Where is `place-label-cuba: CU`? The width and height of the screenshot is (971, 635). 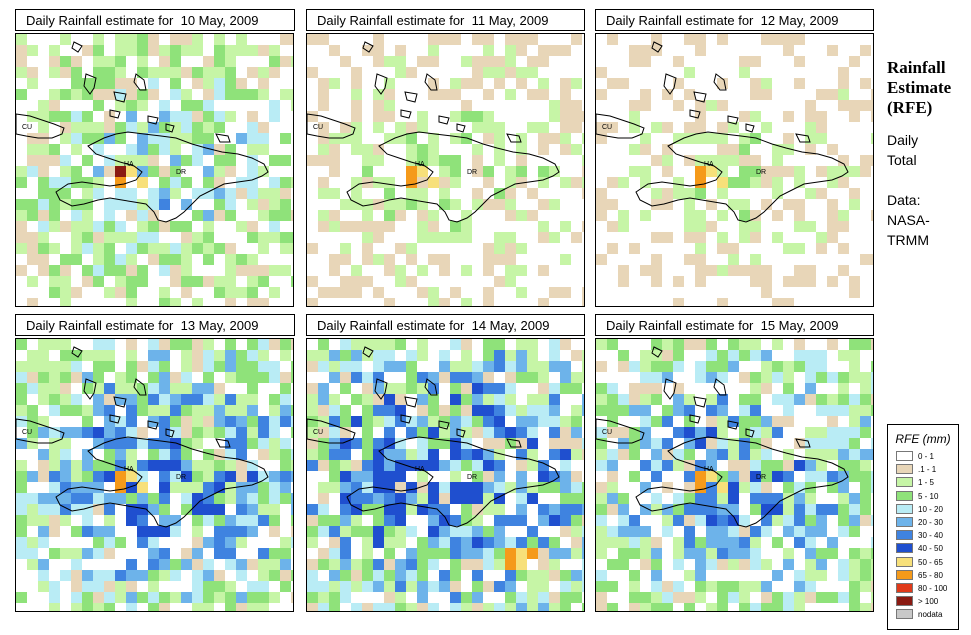
place-label-cuba: CU is located at coordinates (27, 127).